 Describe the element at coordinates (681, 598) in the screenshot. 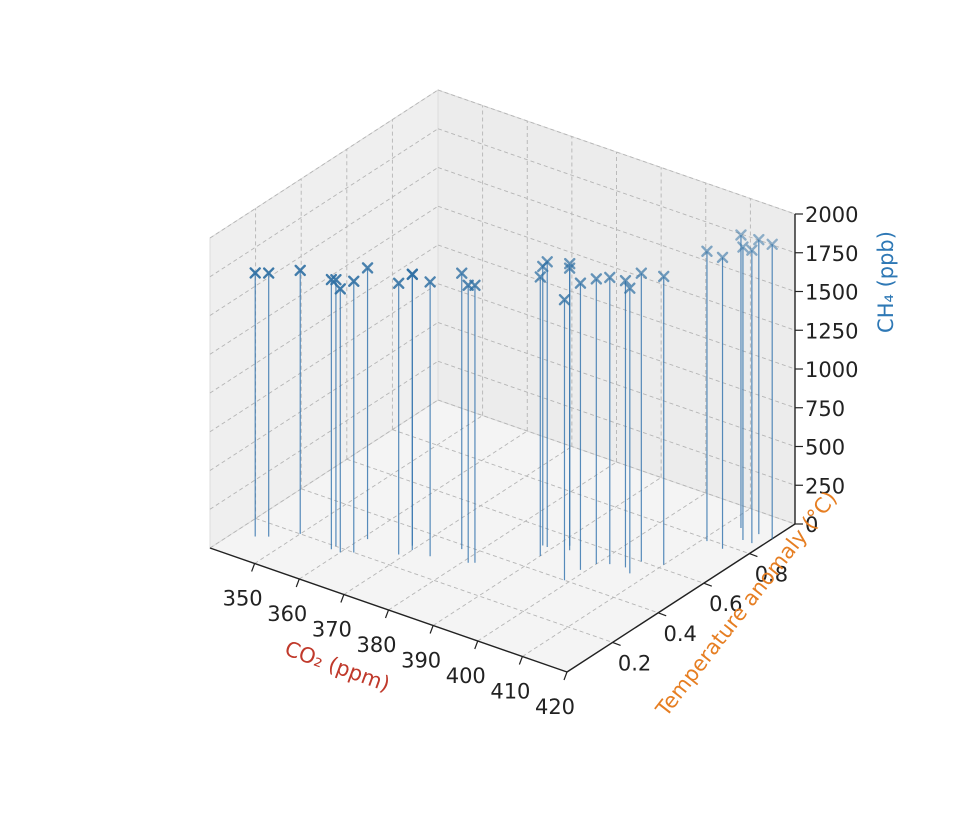

I see `y-axis-line` at that location.